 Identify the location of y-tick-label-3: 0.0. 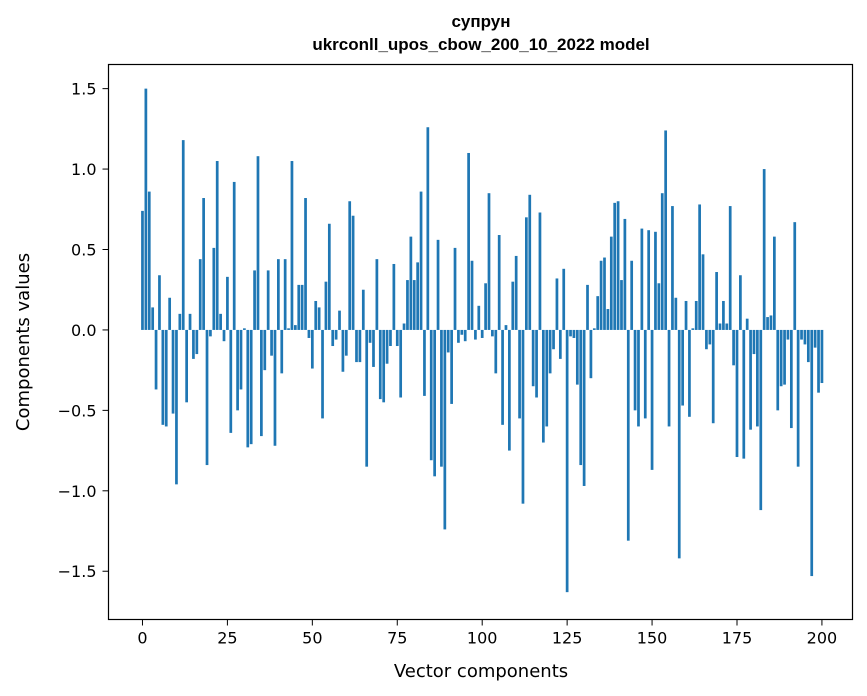
(83, 330).